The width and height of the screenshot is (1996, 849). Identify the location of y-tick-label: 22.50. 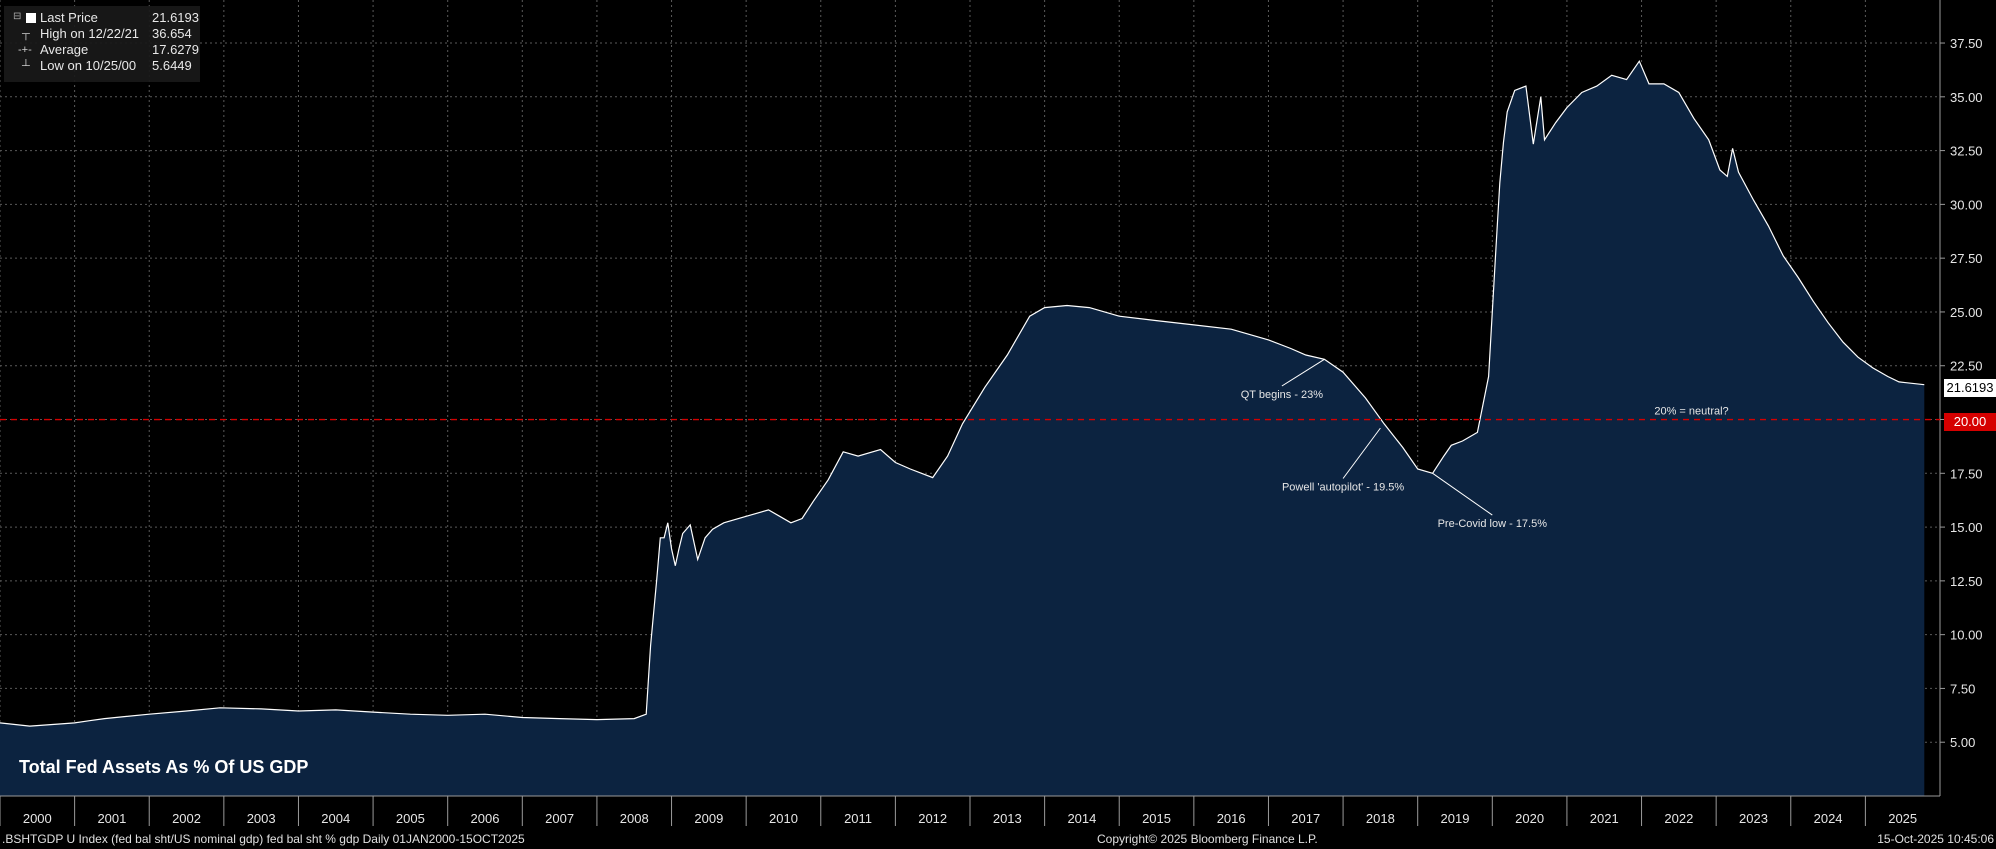
(1966, 366).